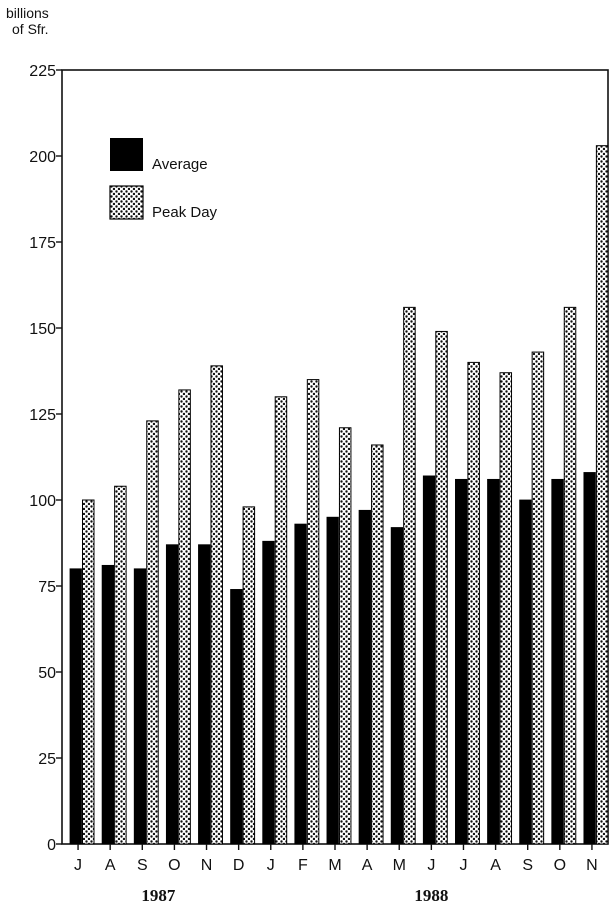 This screenshot has width=611, height=905. What do you see at coordinates (30, 29) in the screenshot?
I see `y-axis-label-line2: of Sfr.` at bounding box center [30, 29].